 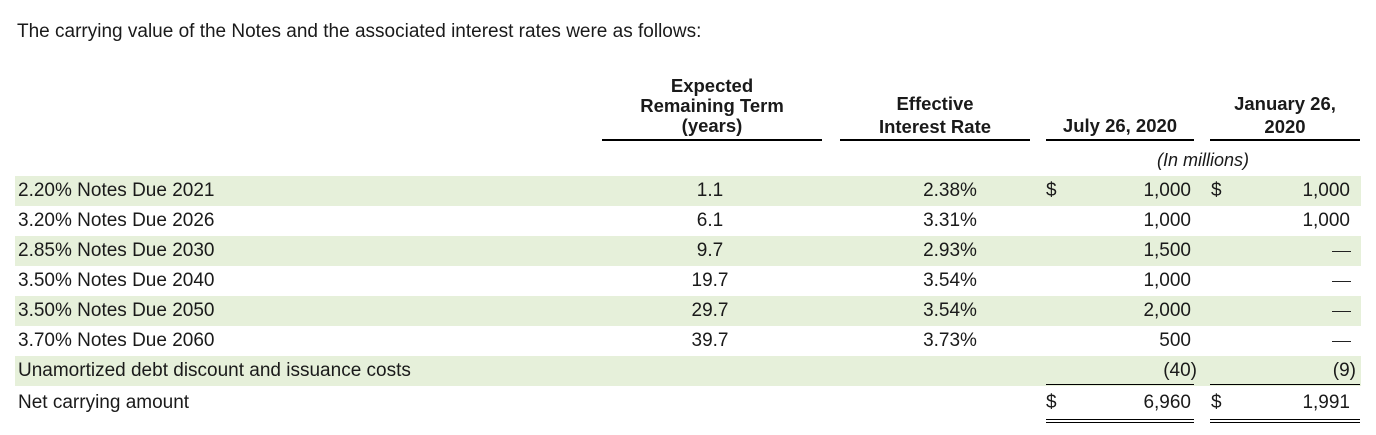 What do you see at coordinates (710, 220) in the screenshot?
I see `row-term: 6.1` at bounding box center [710, 220].